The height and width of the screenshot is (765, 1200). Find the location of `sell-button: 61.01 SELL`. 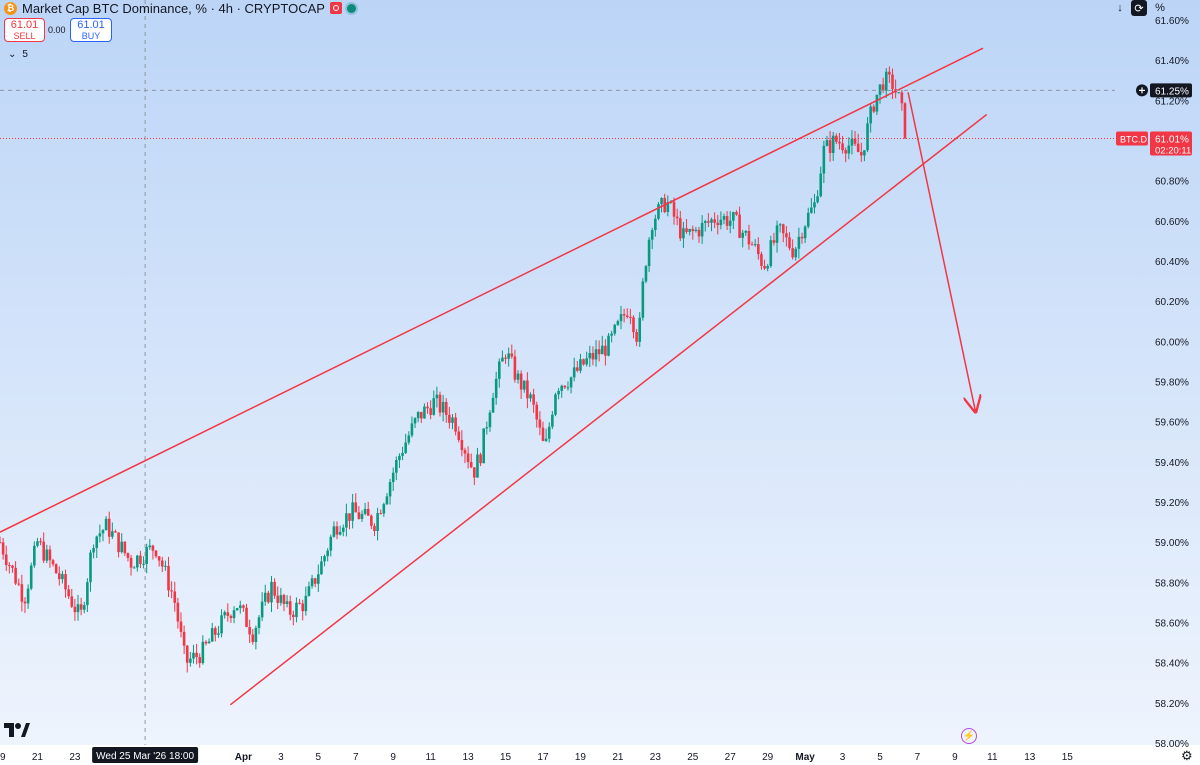

sell-button: 61.01 SELL is located at coordinates (24, 30).